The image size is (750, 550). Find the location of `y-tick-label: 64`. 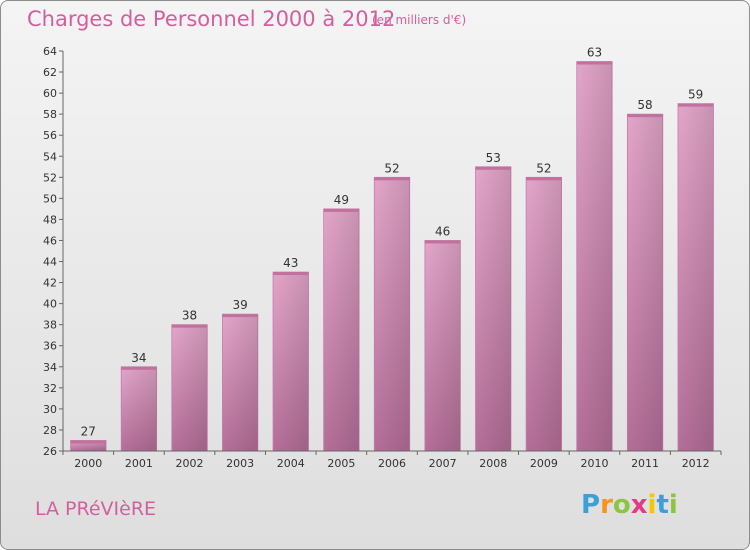

y-tick-label: 64 is located at coordinates (50, 51).